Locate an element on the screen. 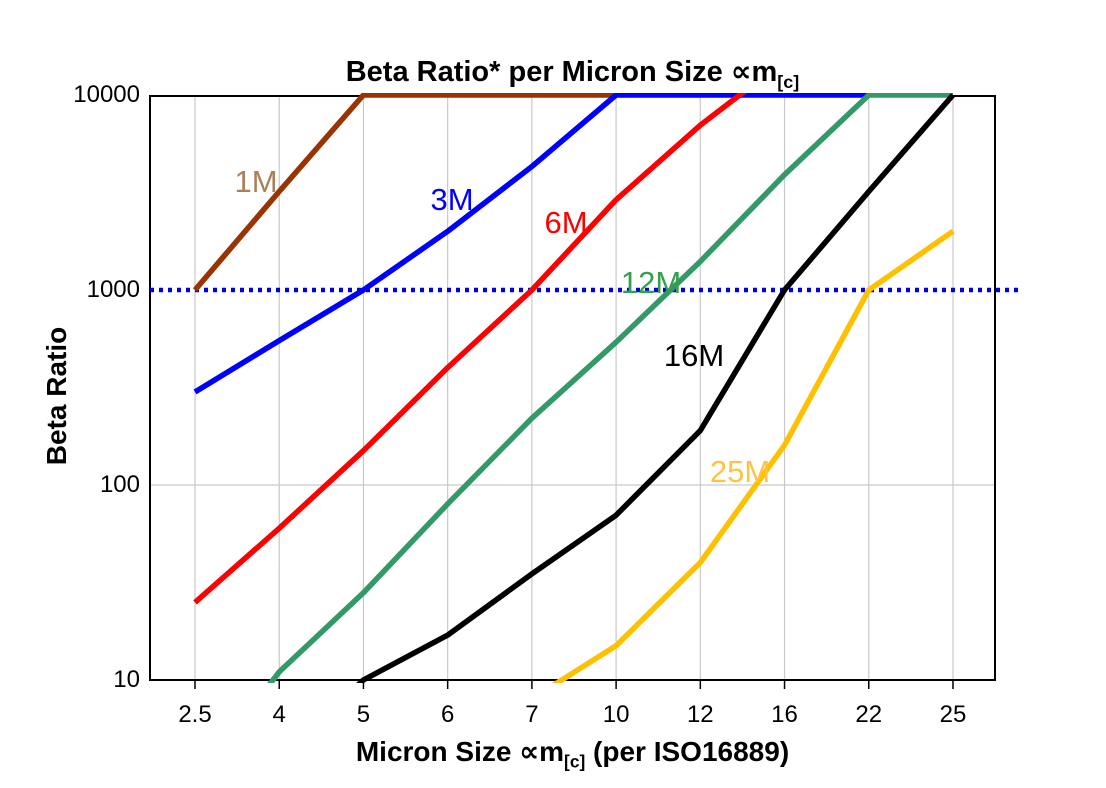 The image size is (1106, 788). series-line-1M is located at coordinates (404, 192).